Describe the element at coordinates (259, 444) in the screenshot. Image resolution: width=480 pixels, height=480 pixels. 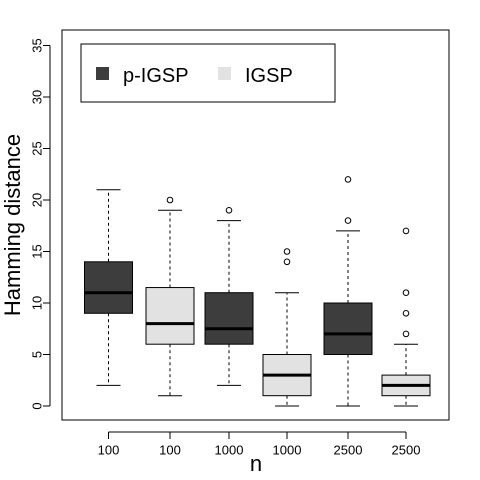
I see `x-axis: 100 100 1000 1000 2500 2500` at that location.